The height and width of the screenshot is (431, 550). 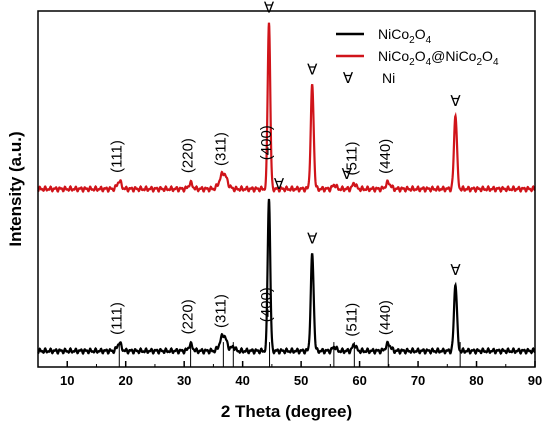 What do you see at coordinates (405, 36) in the screenshot?
I see `legend-label: NiCo2​O4​` at bounding box center [405, 36].